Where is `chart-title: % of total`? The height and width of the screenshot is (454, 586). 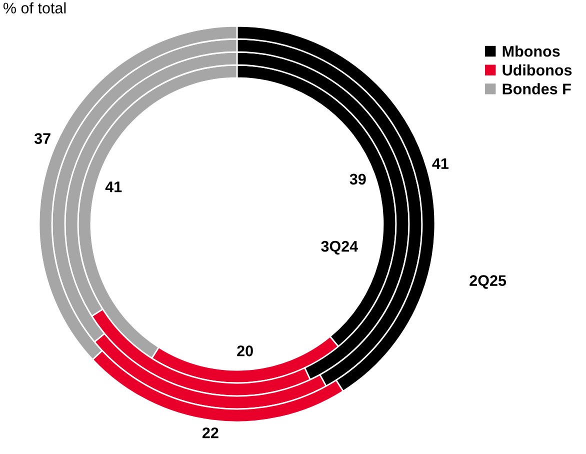
chart-title: % of total is located at coordinates (34, 8).